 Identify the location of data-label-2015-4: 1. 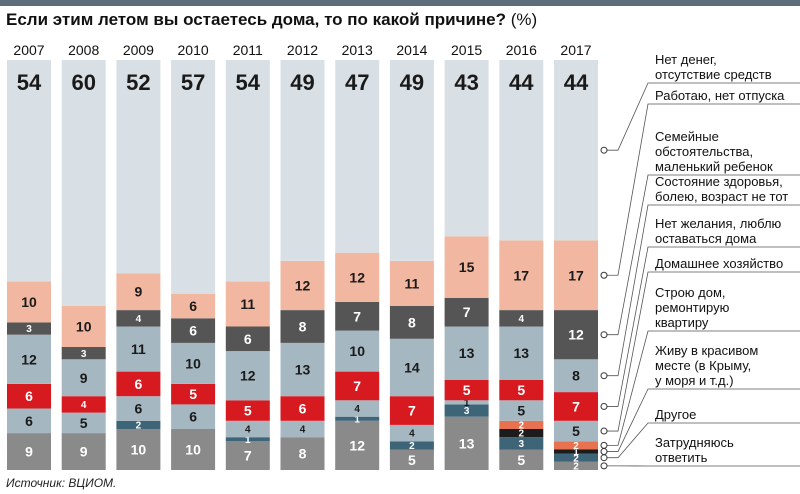
(467, 403).